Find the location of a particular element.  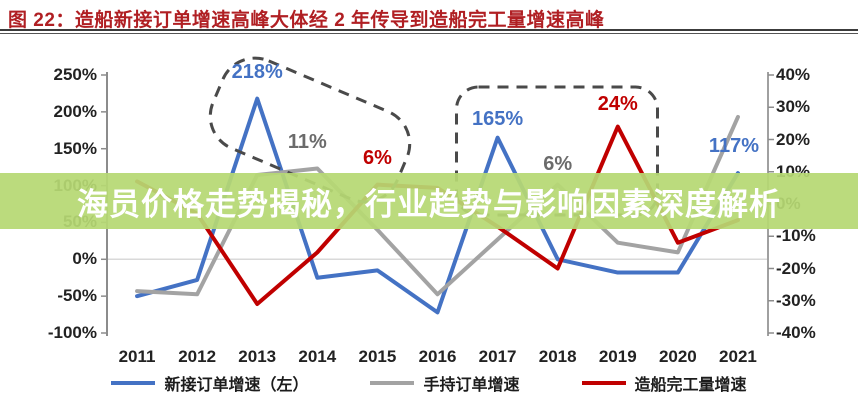

title-divider is located at coordinates (429, 31).